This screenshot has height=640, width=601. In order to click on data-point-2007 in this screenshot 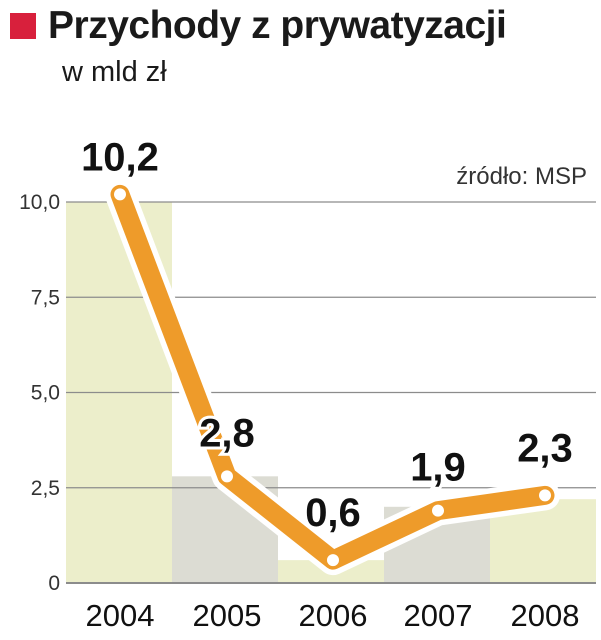, I will do `click(438, 510)`.